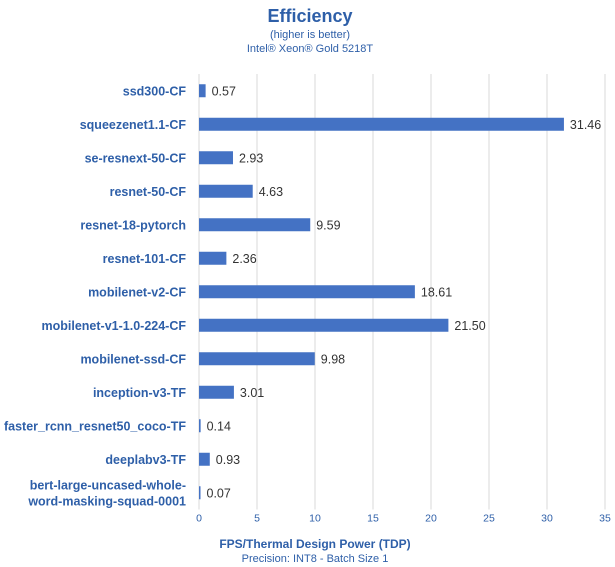 Image resolution: width=615 pixels, height=567 pixels. What do you see at coordinates (431, 519) in the screenshot?
I see `x-tick-20: 20` at bounding box center [431, 519].